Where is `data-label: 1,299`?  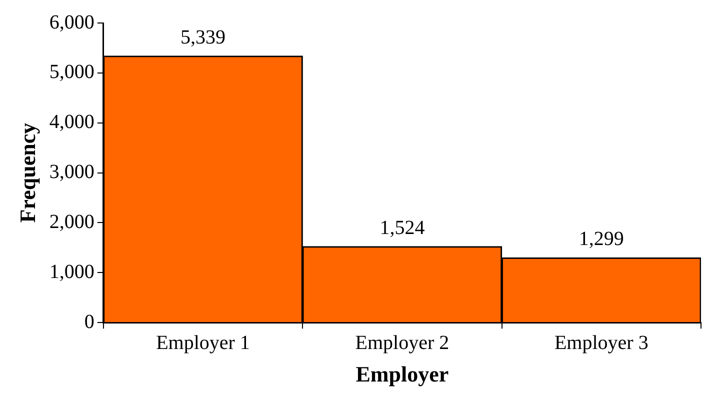
data-label: 1,299 is located at coordinates (601, 239).